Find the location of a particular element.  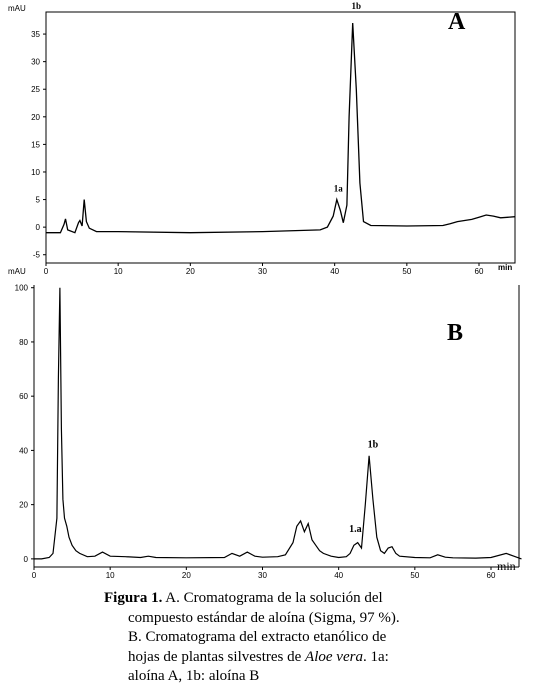

y-tick-label: 60 is located at coordinates (23, 396).